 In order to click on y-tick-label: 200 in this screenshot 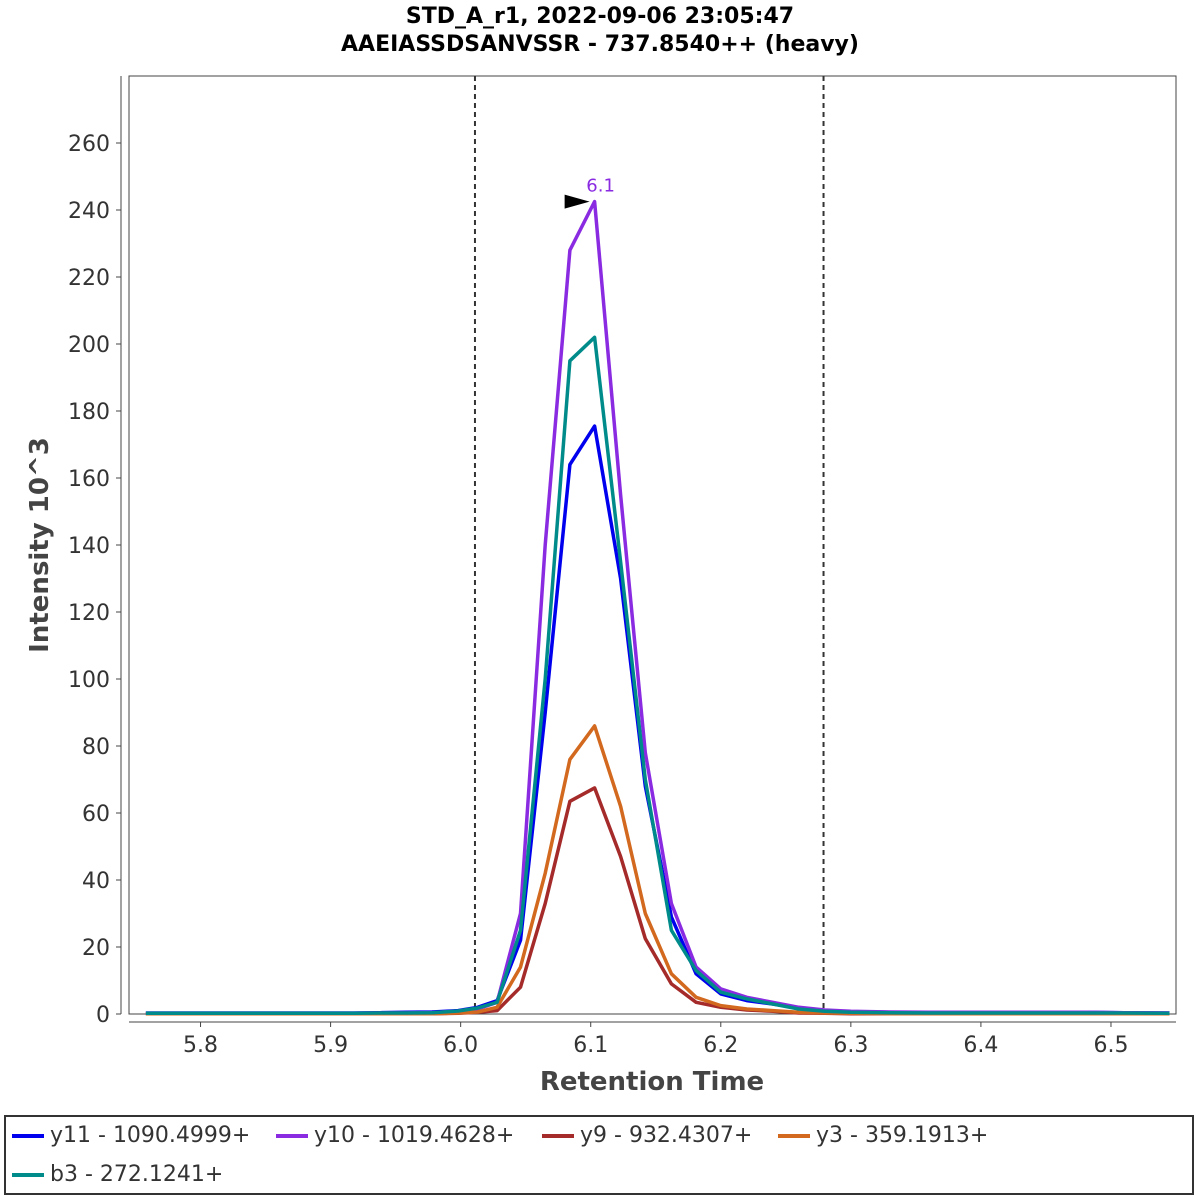, I will do `click(89, 345)`.